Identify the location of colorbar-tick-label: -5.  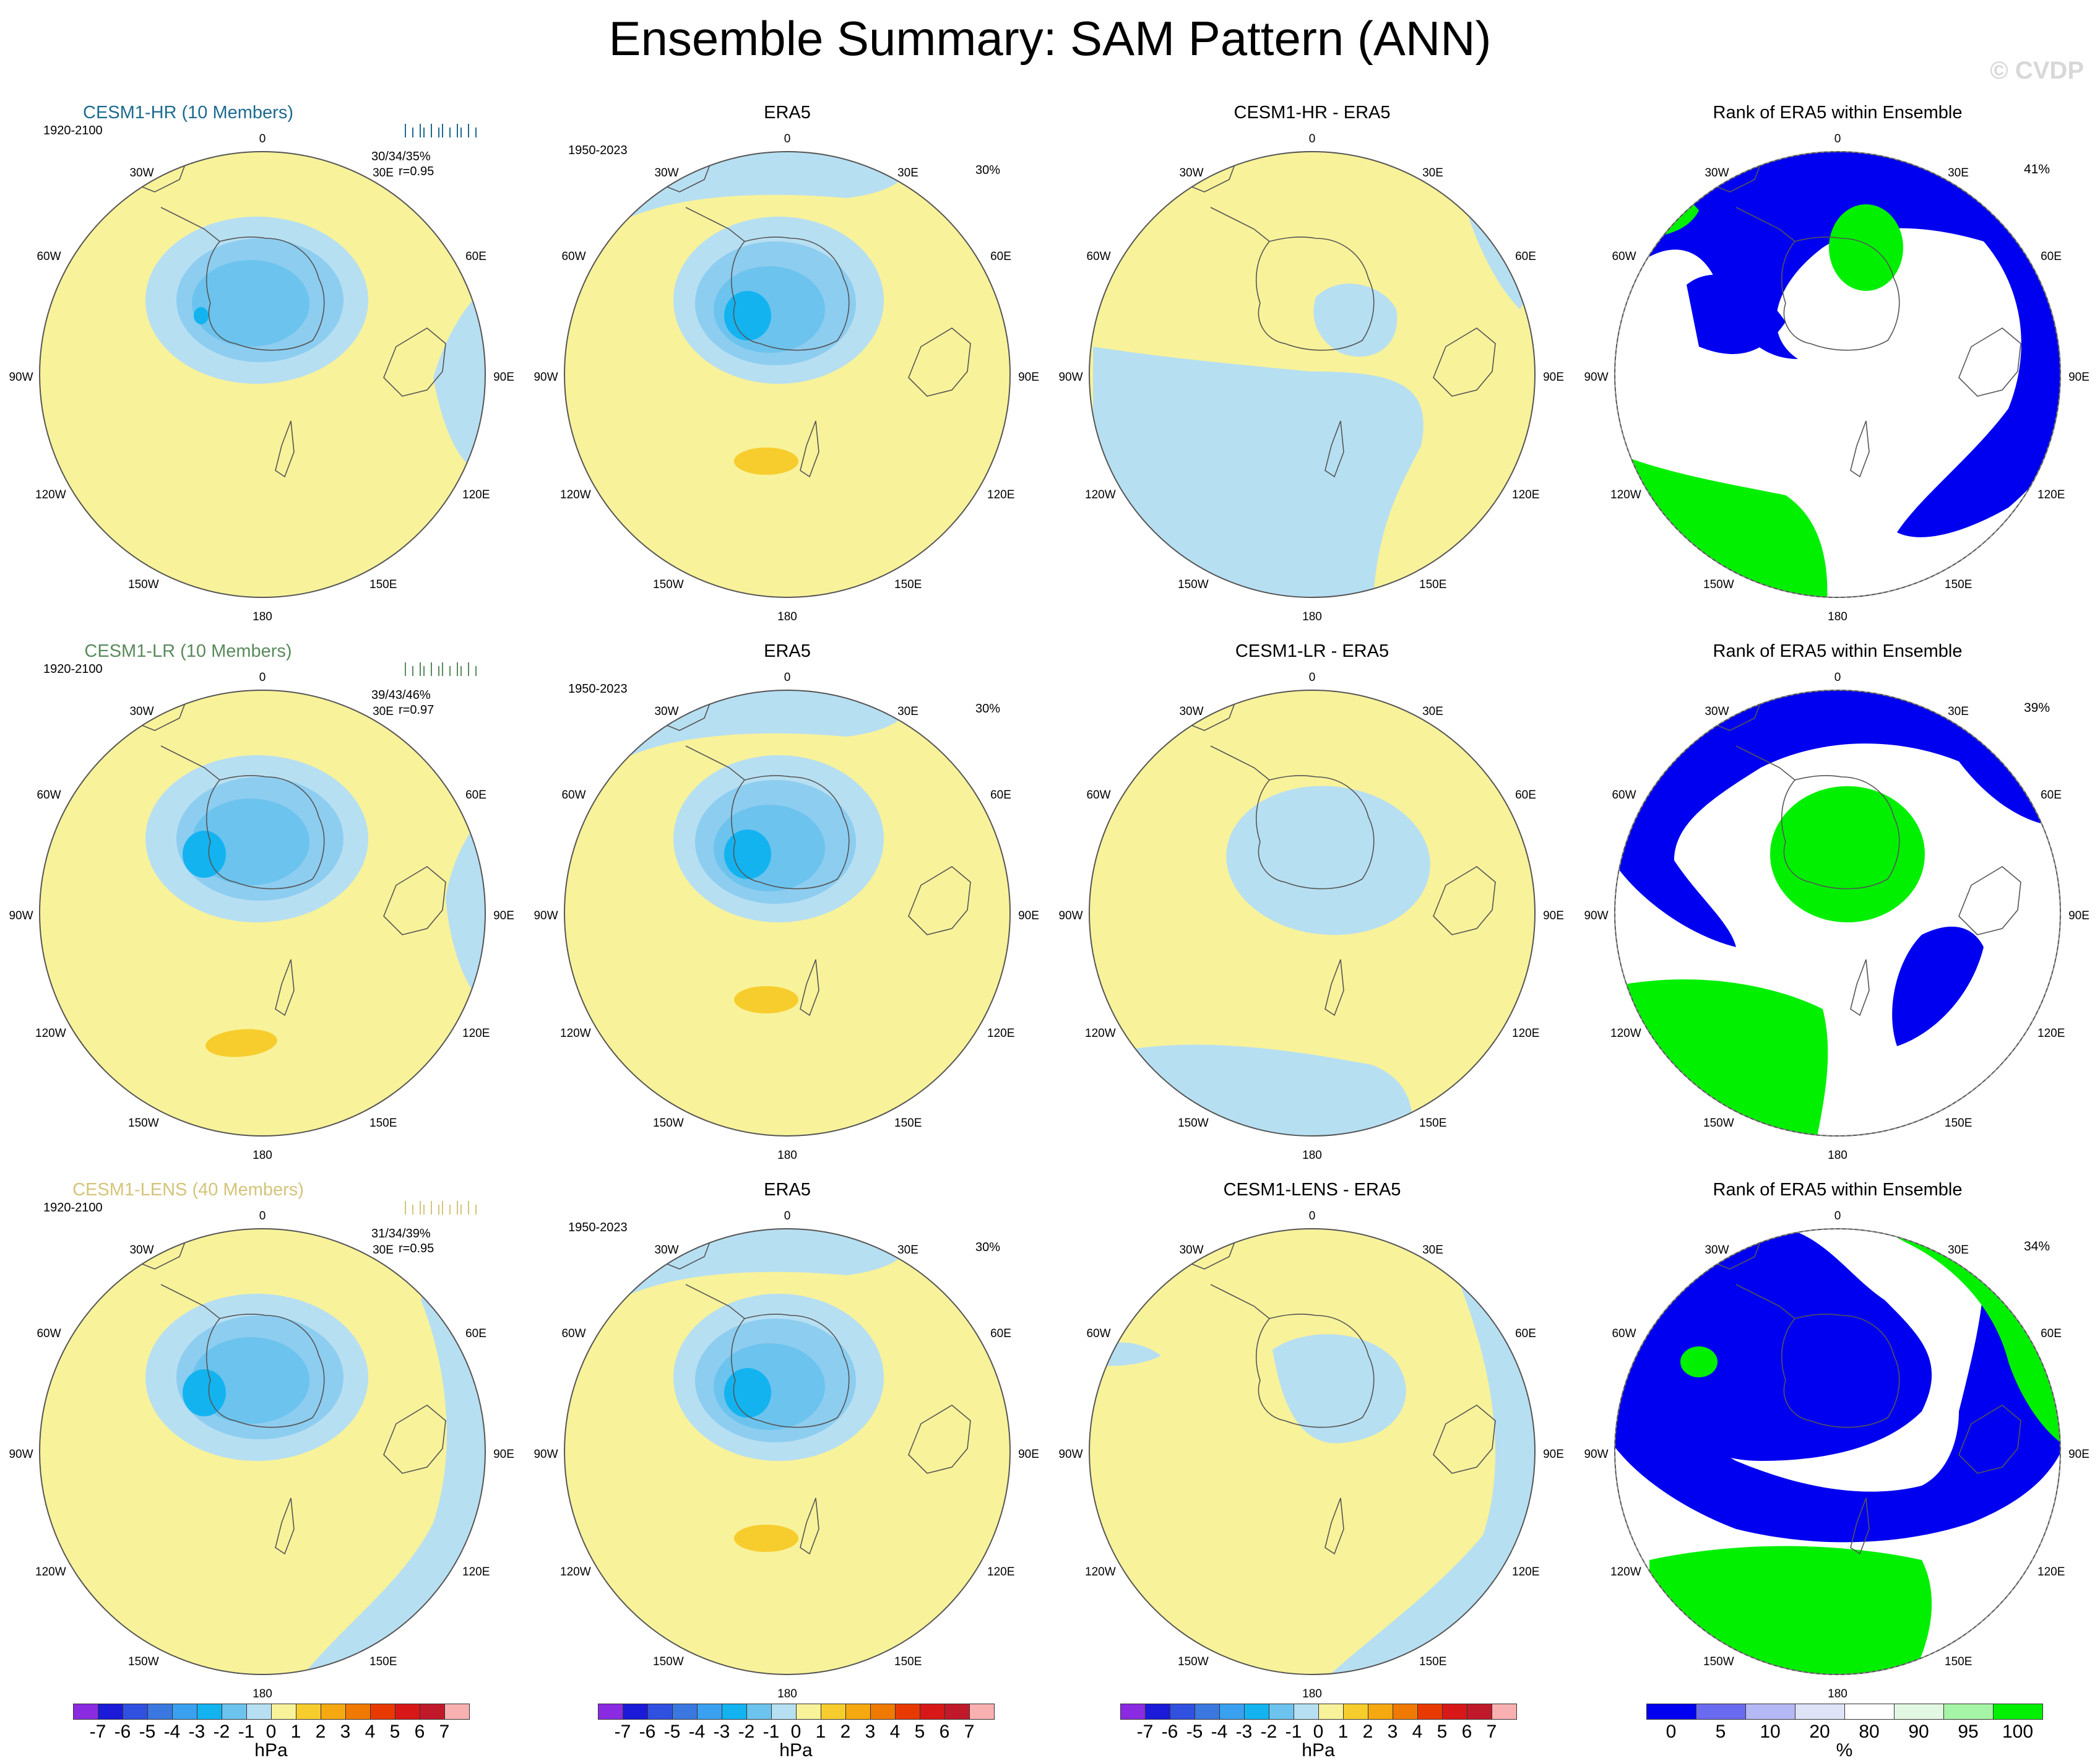
(1194, 1732).